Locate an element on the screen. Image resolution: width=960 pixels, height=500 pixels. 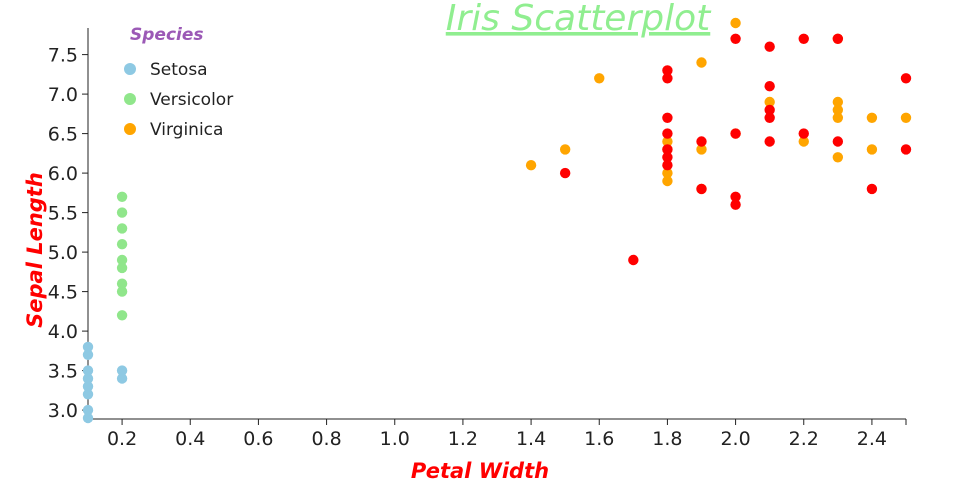
x-tick-label: 0.4 is located at coordinates (190, 439).